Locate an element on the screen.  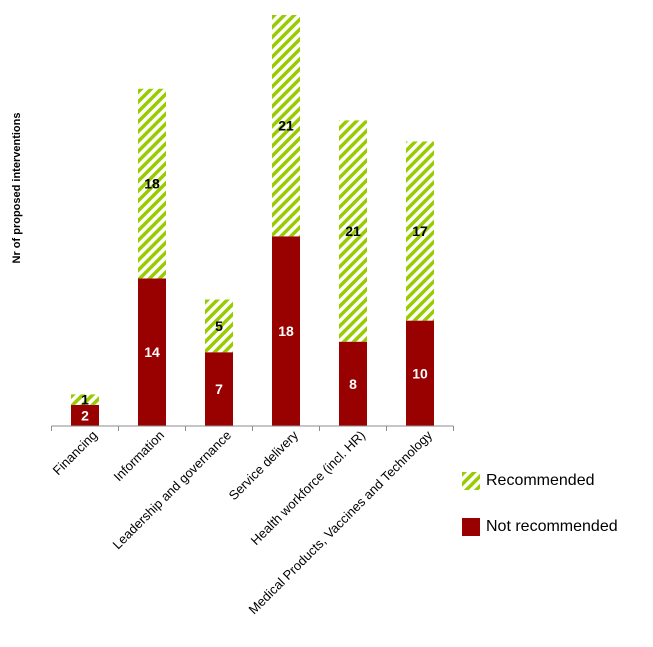
legend-label-recommended: Recommended is located at coordinates (540, 480).